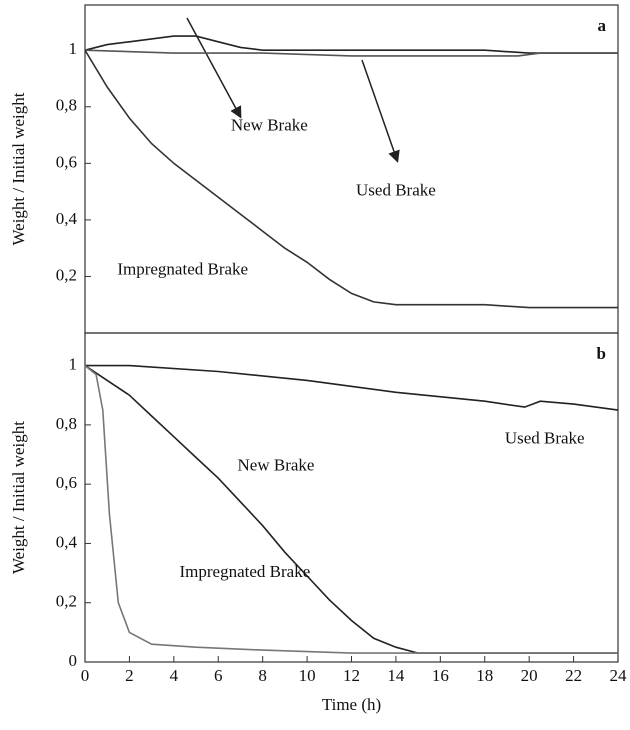 This screenshot has height=730, width=630. I want to click on x-tick-label: 0, so click(85, 675).